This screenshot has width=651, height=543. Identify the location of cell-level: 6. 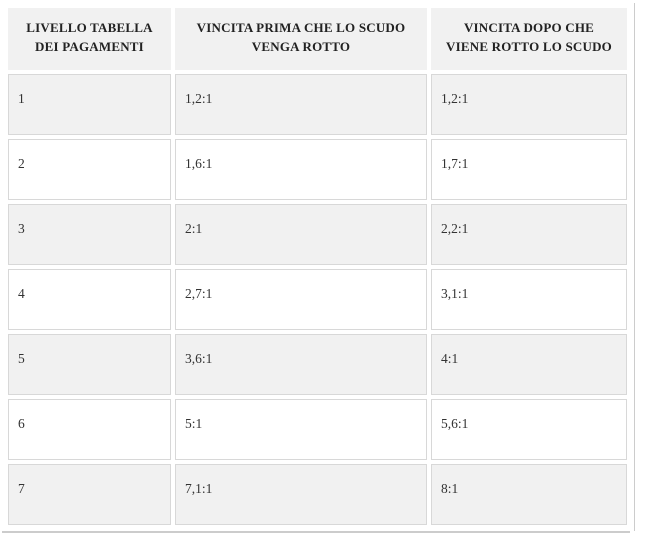
(89, 429).